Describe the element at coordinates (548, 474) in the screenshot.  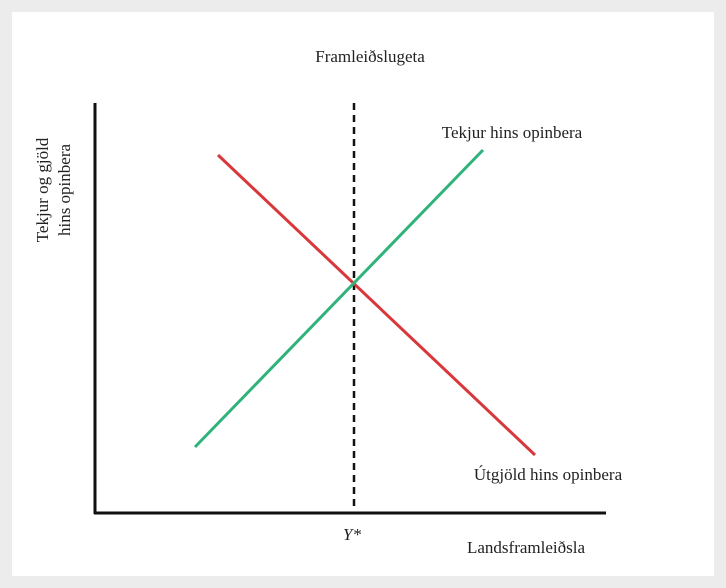
I see `expenditure-label: Útgjöld hins opinbera` at that location.